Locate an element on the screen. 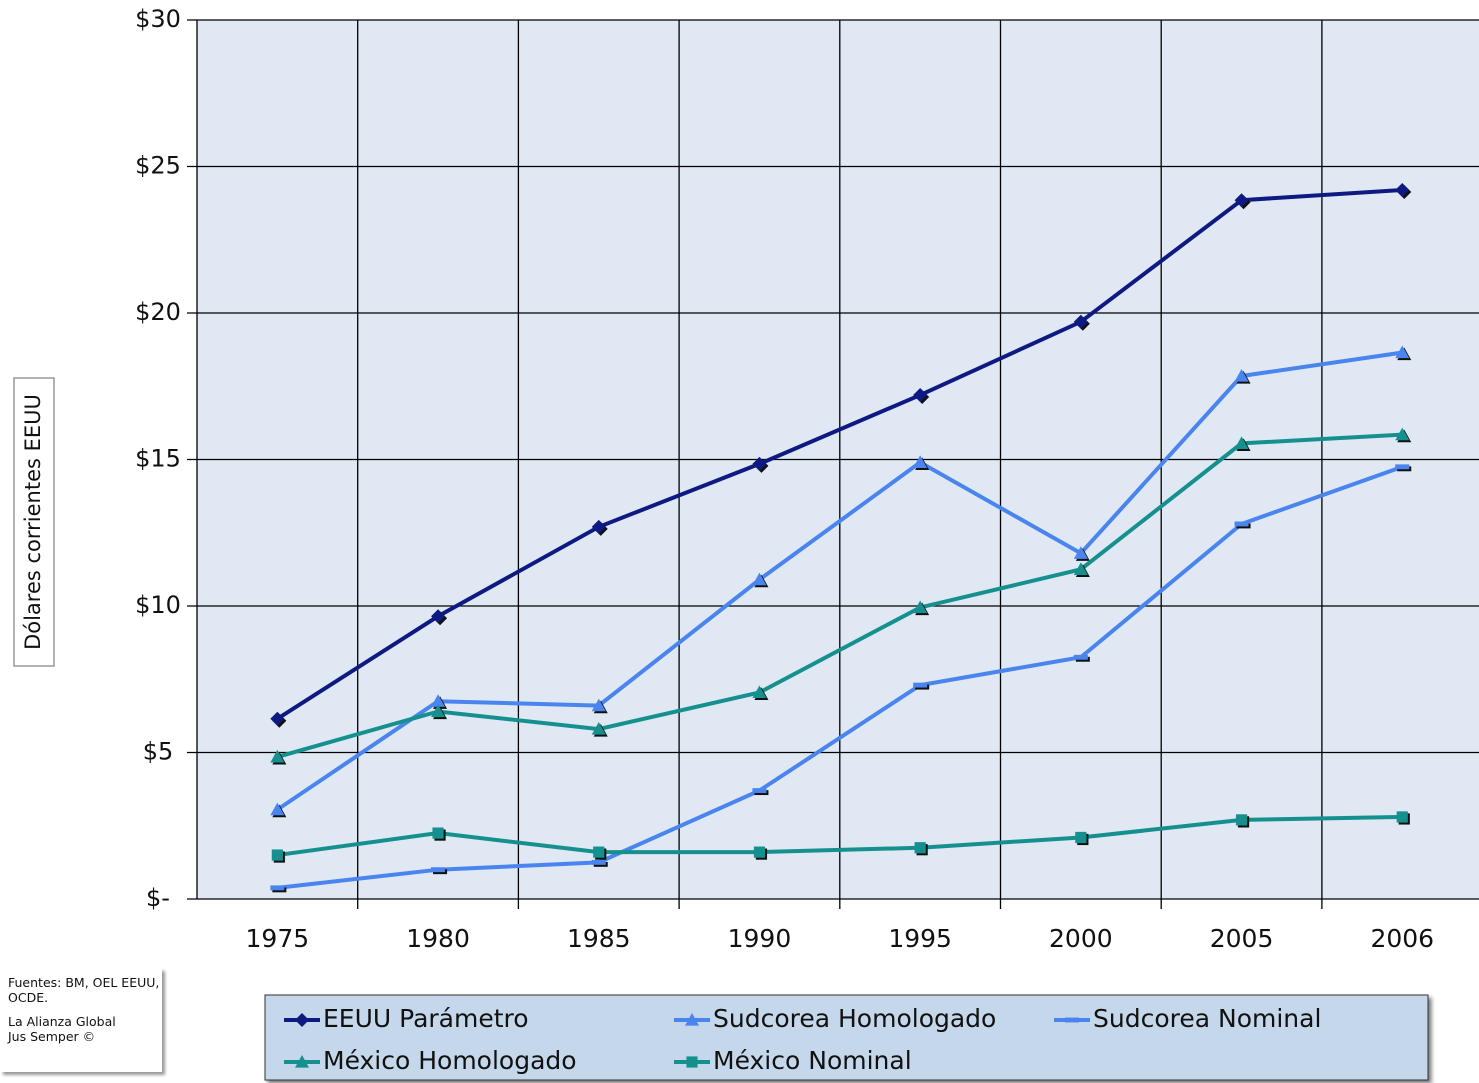 This screenshot has height=1083, width=1479. y-tick-label: $20 is located at coordinates (158, 312).